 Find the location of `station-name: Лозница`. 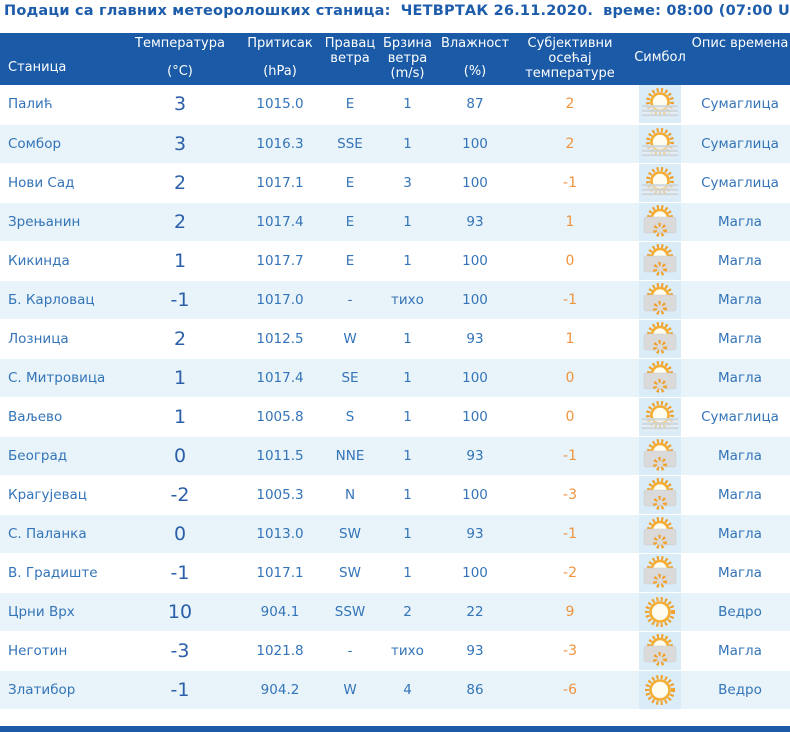

station-name: Лозница is located at coordinates (62, 339).